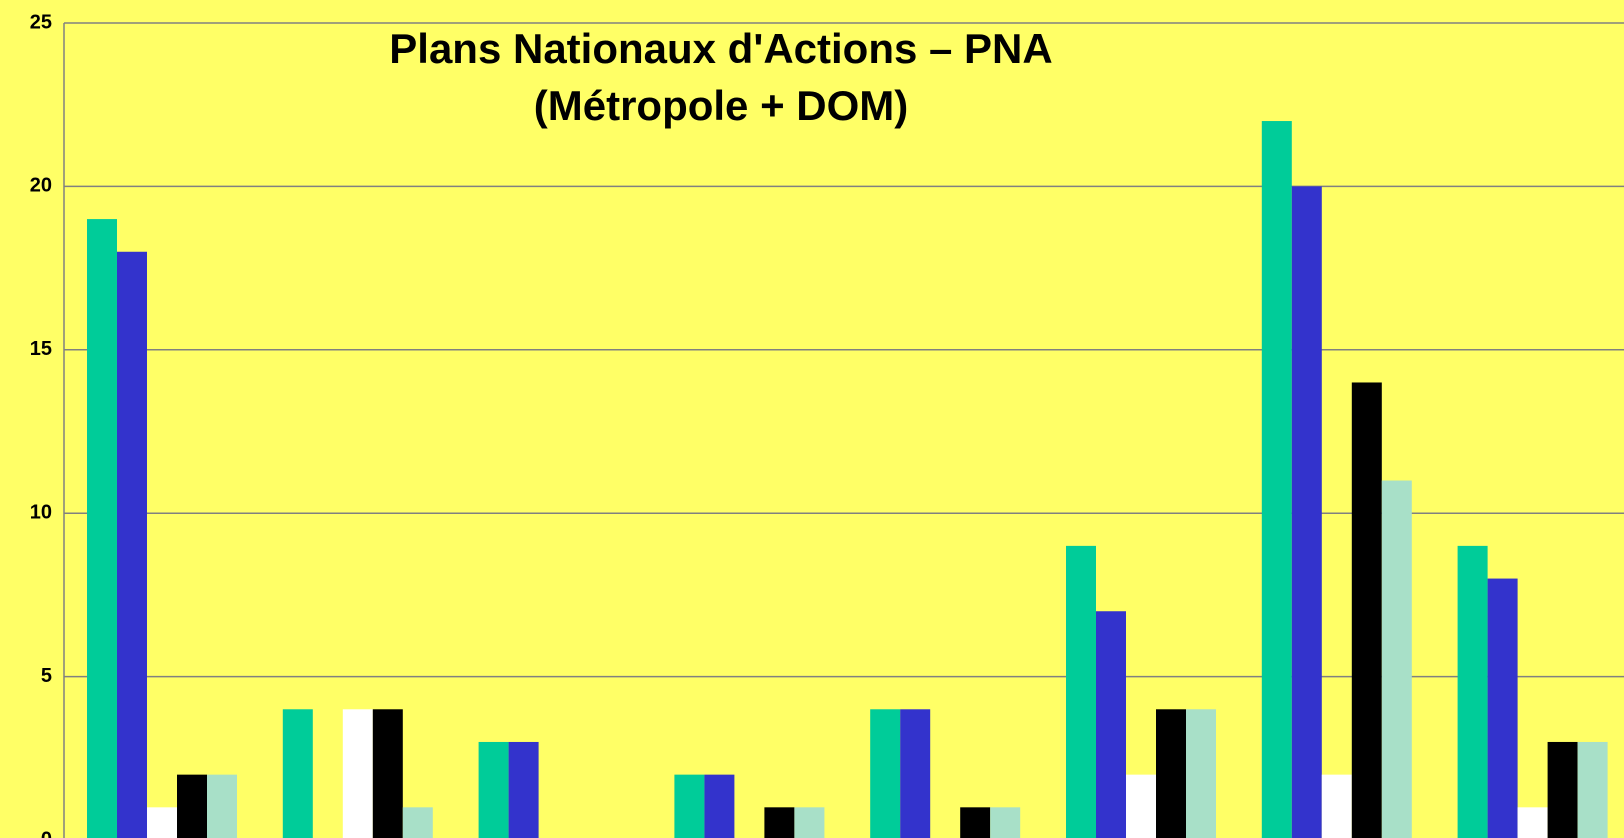 The image size is (1624, 838). Describe the element at coordinates (41, 512) in the screenshot. I see `y-tick-label: 10` at that location.